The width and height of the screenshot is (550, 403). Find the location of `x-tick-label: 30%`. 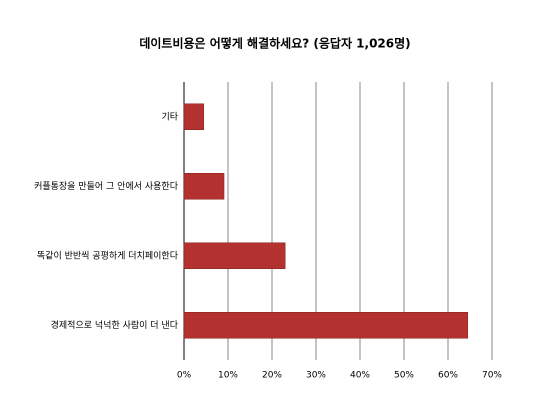

x-tick-label: 30% is located at coordinates (316, 376).